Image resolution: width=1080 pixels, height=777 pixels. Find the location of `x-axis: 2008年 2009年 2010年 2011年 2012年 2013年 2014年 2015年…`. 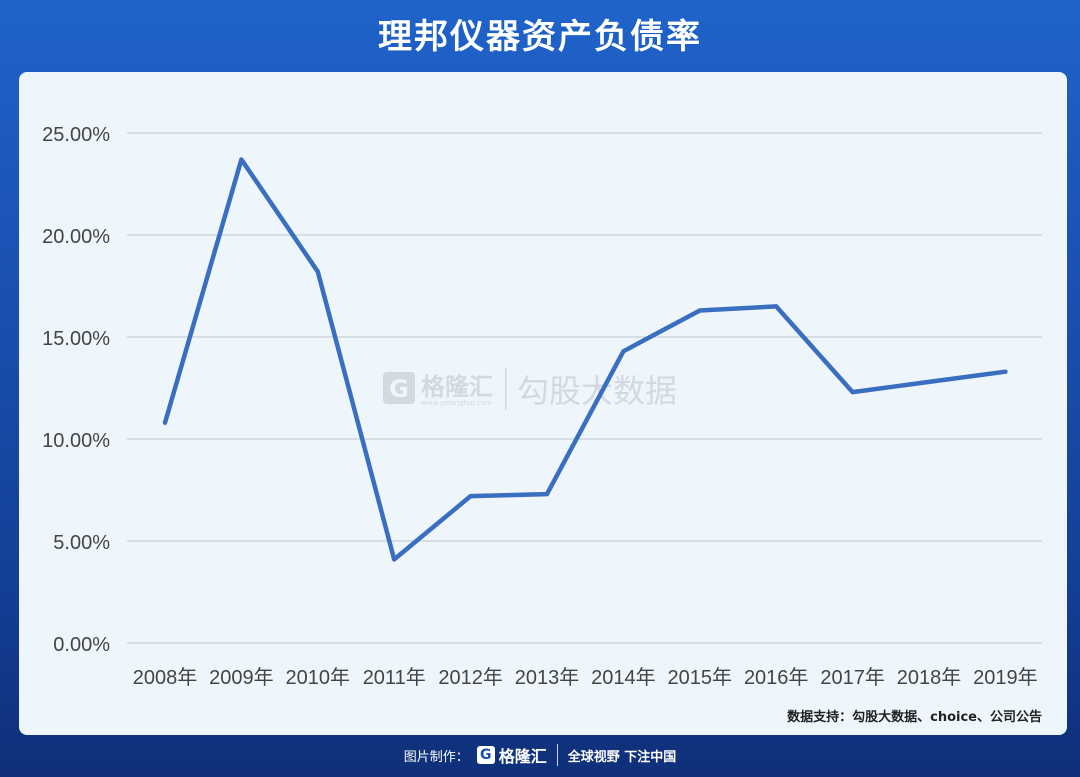

x-axis: 2008年 2009年 2010年 2011年 2012年 2013年 2014年 2015年… is located at coordinates (585, 677).